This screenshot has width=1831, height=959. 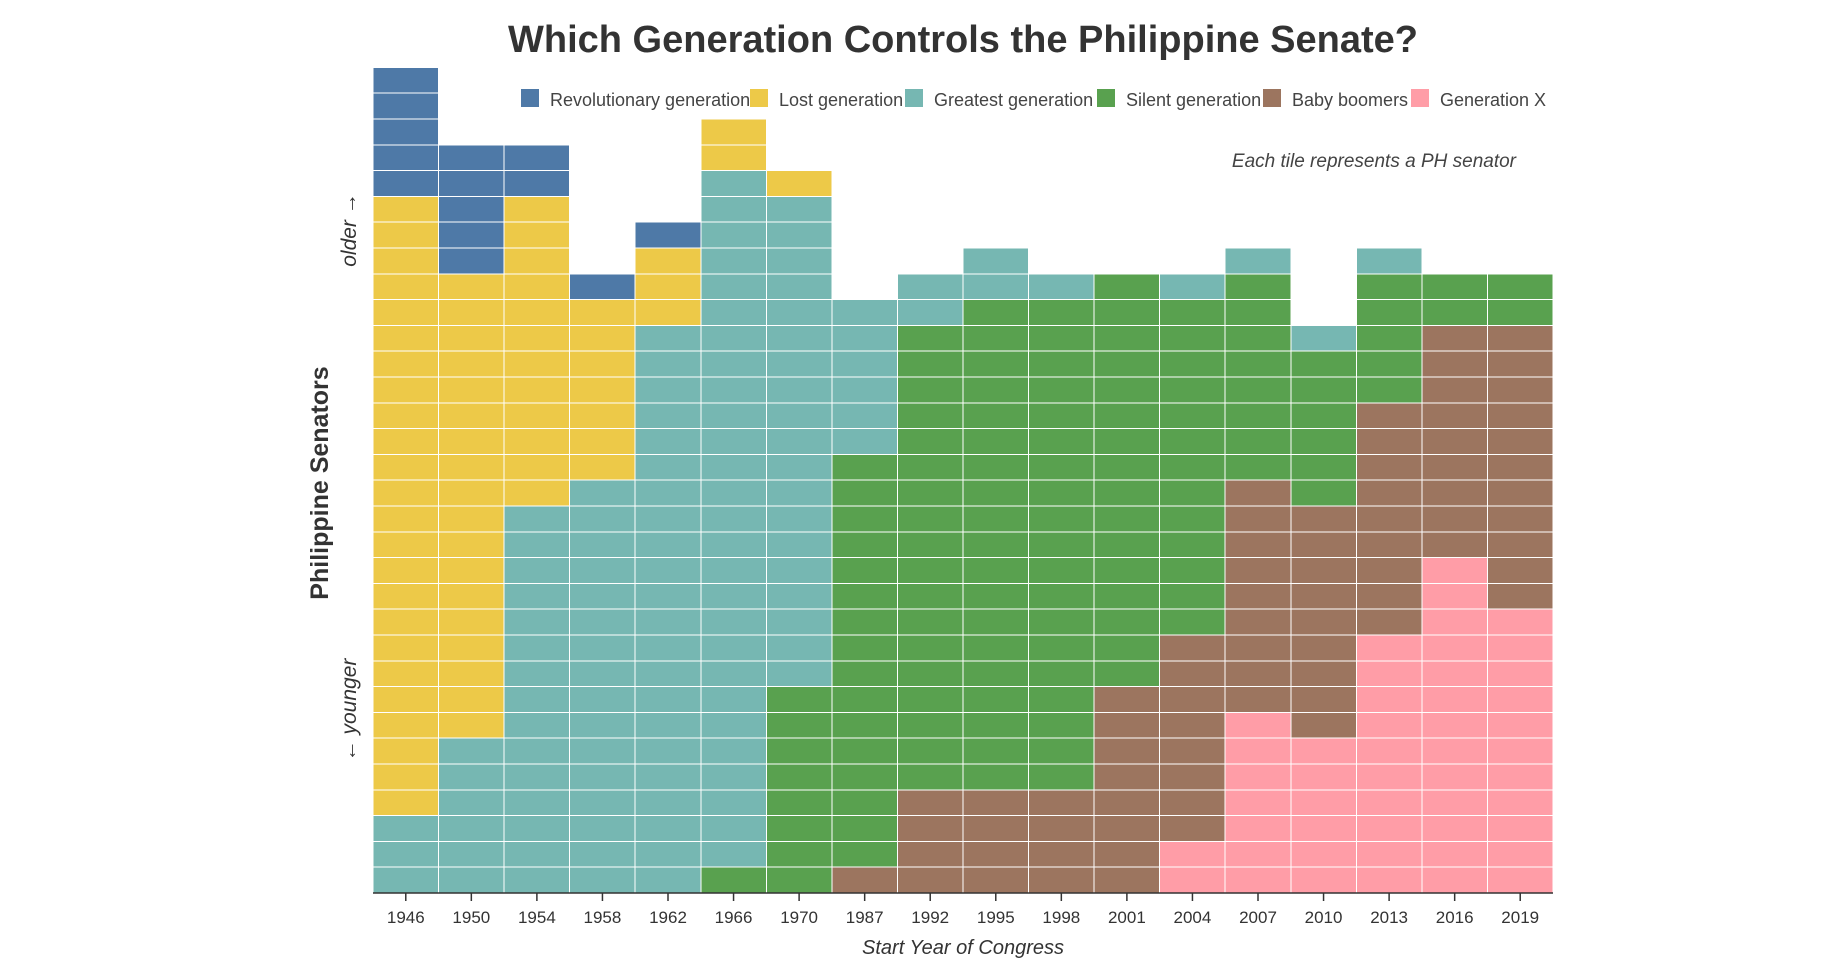 What do you see at coordinates (1193, 100) in the screenshot?
I see `legend-label: Silent generation` at bounding box center [1193, 100].